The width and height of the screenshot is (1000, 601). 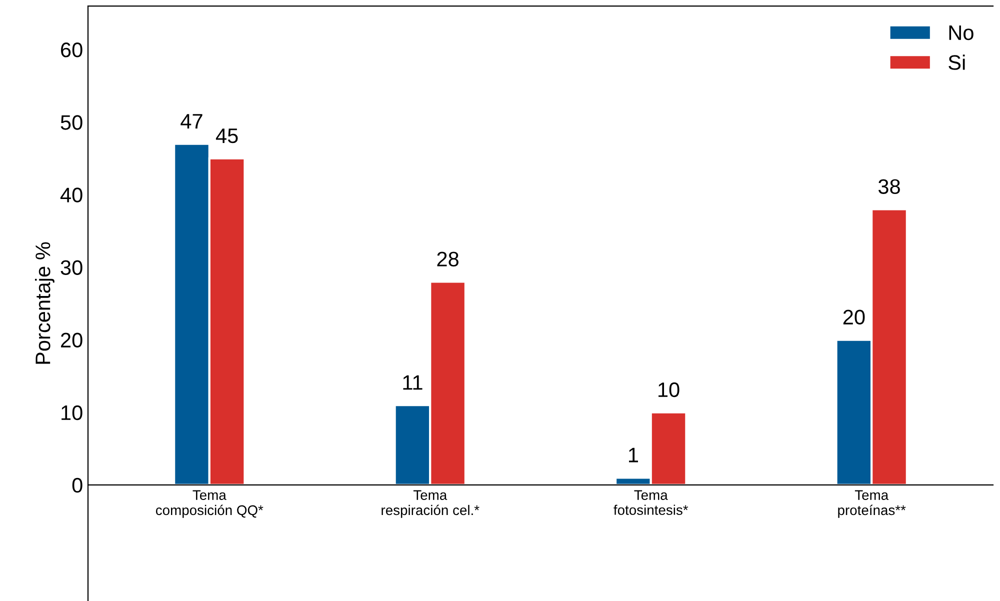 I want to click on y-tick-label: 40, so click(x=71, y=195).